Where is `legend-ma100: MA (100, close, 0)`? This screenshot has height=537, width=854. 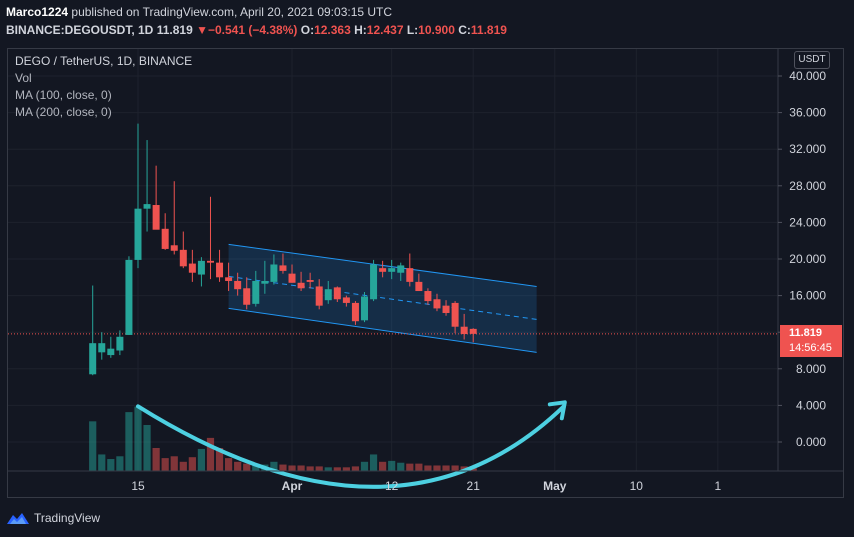 legend-ma100: MA (100, close, 0) is located at coordinates (63, 95).